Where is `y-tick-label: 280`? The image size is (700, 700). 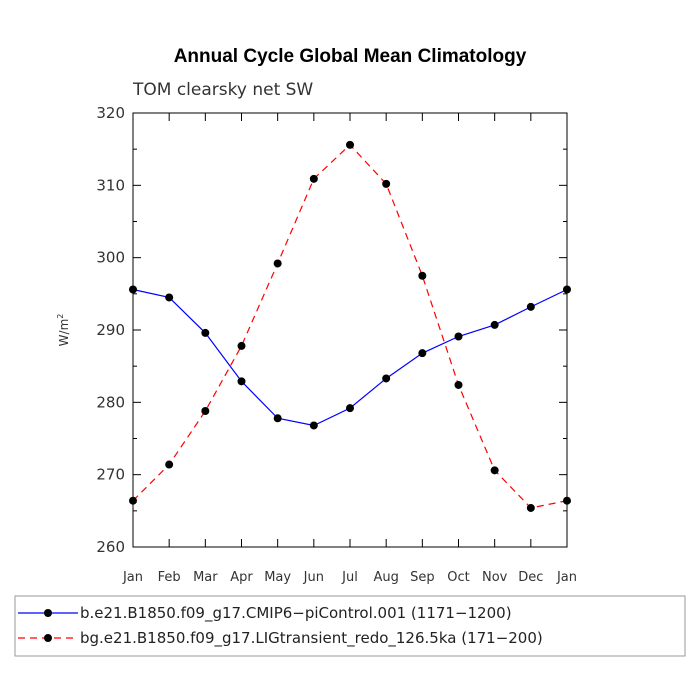
y-tick-label: 280 is located at coordinates (110, 402).